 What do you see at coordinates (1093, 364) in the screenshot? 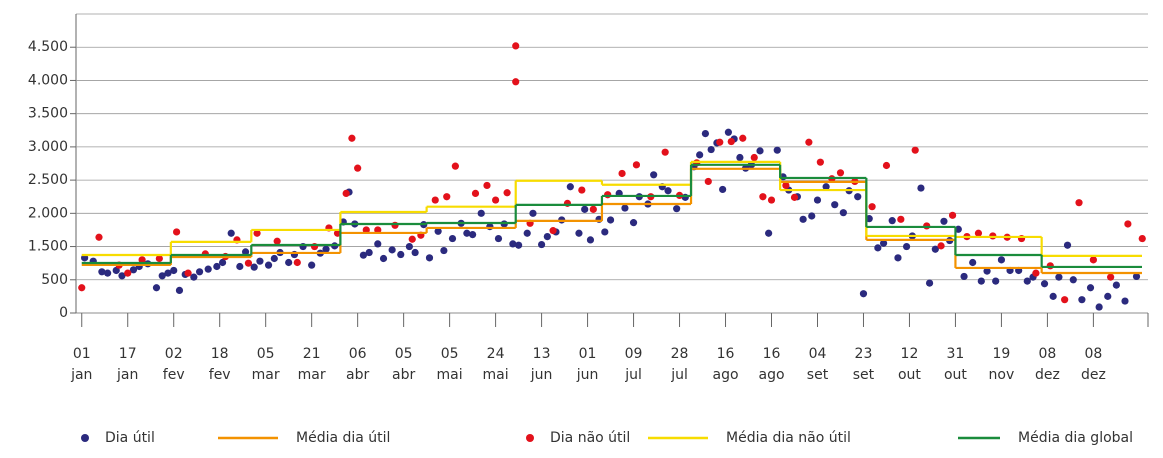
I see `x-tick-label: 08 dez` at bounding box center [1093, 364].